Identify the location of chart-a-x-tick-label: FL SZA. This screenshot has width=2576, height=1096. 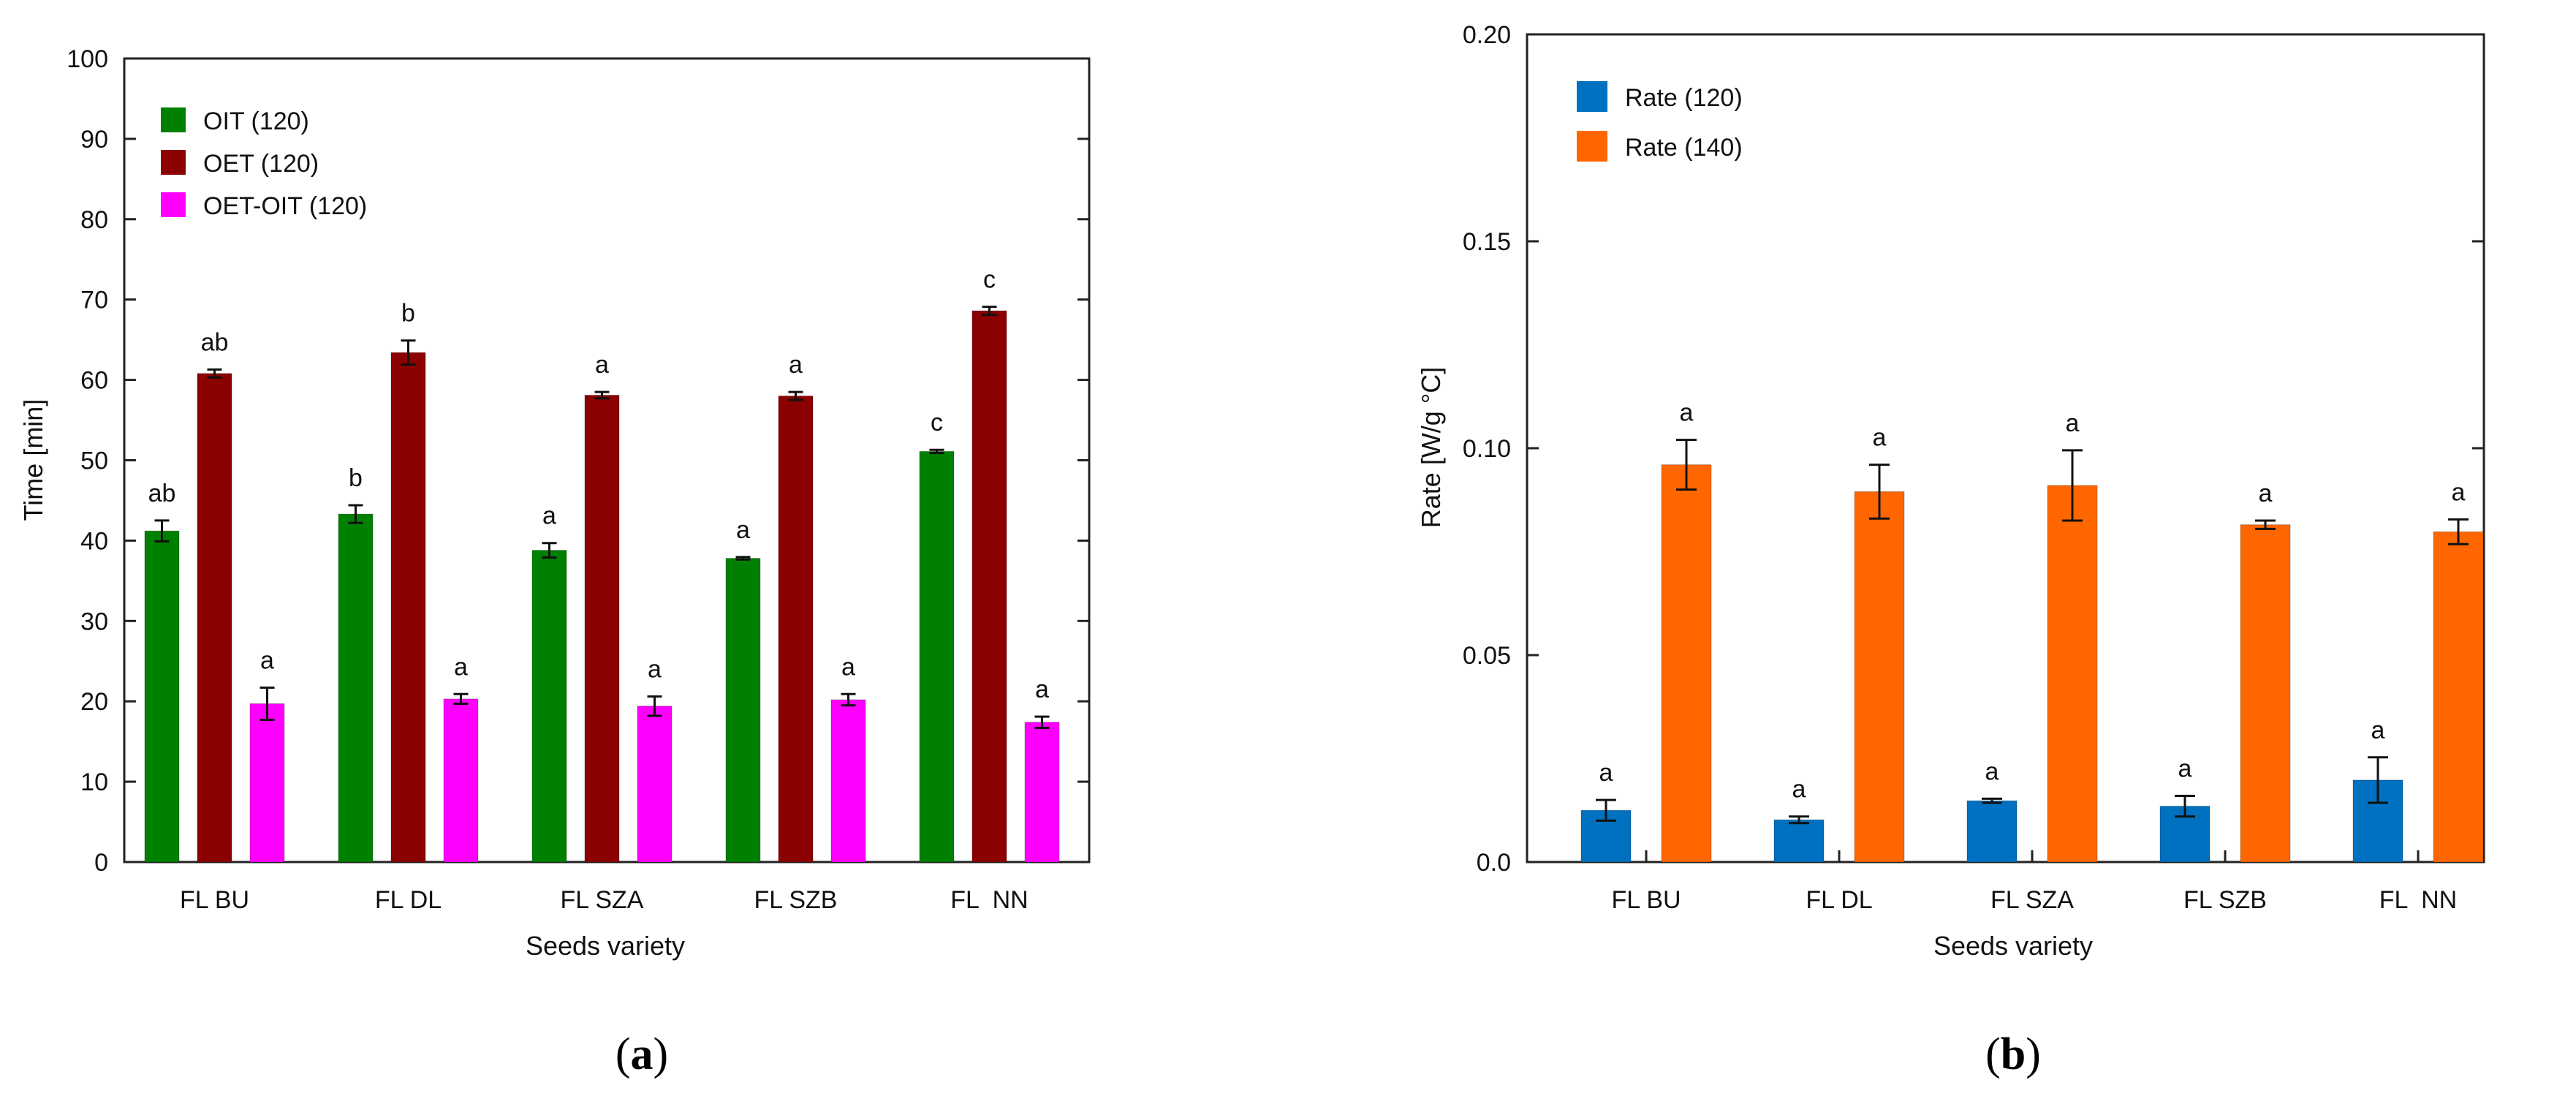
(602, 900).